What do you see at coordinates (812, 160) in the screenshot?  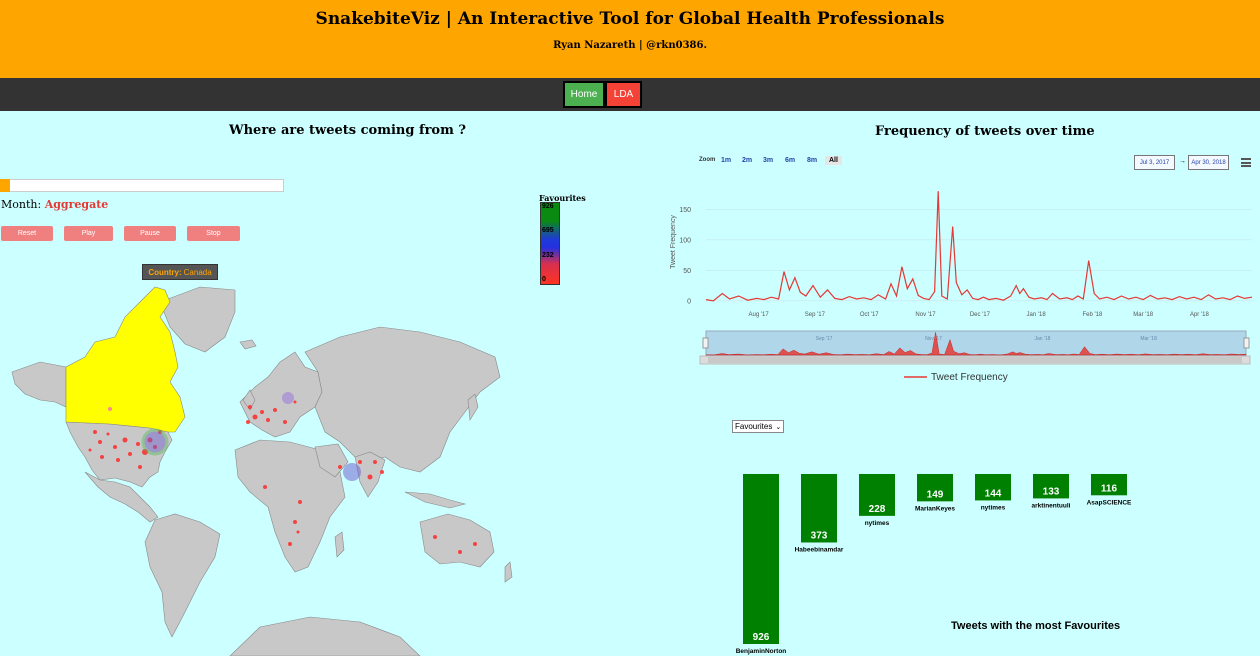 I see `zoom-8m-button: 8m` at bounding box center [812, 160].